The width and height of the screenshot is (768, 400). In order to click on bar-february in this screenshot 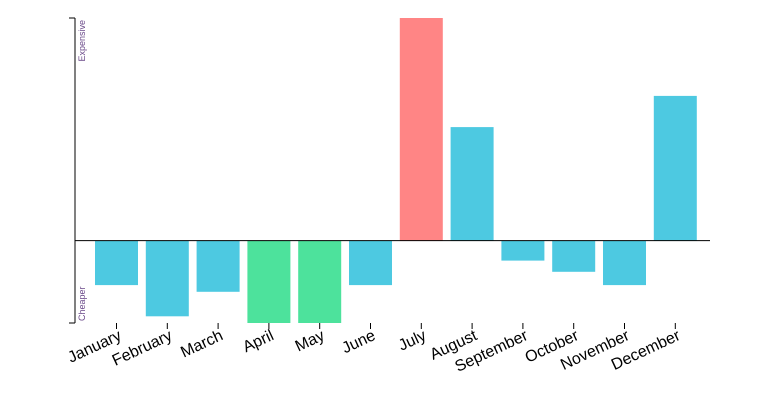, I will do `click(167, 278)`.